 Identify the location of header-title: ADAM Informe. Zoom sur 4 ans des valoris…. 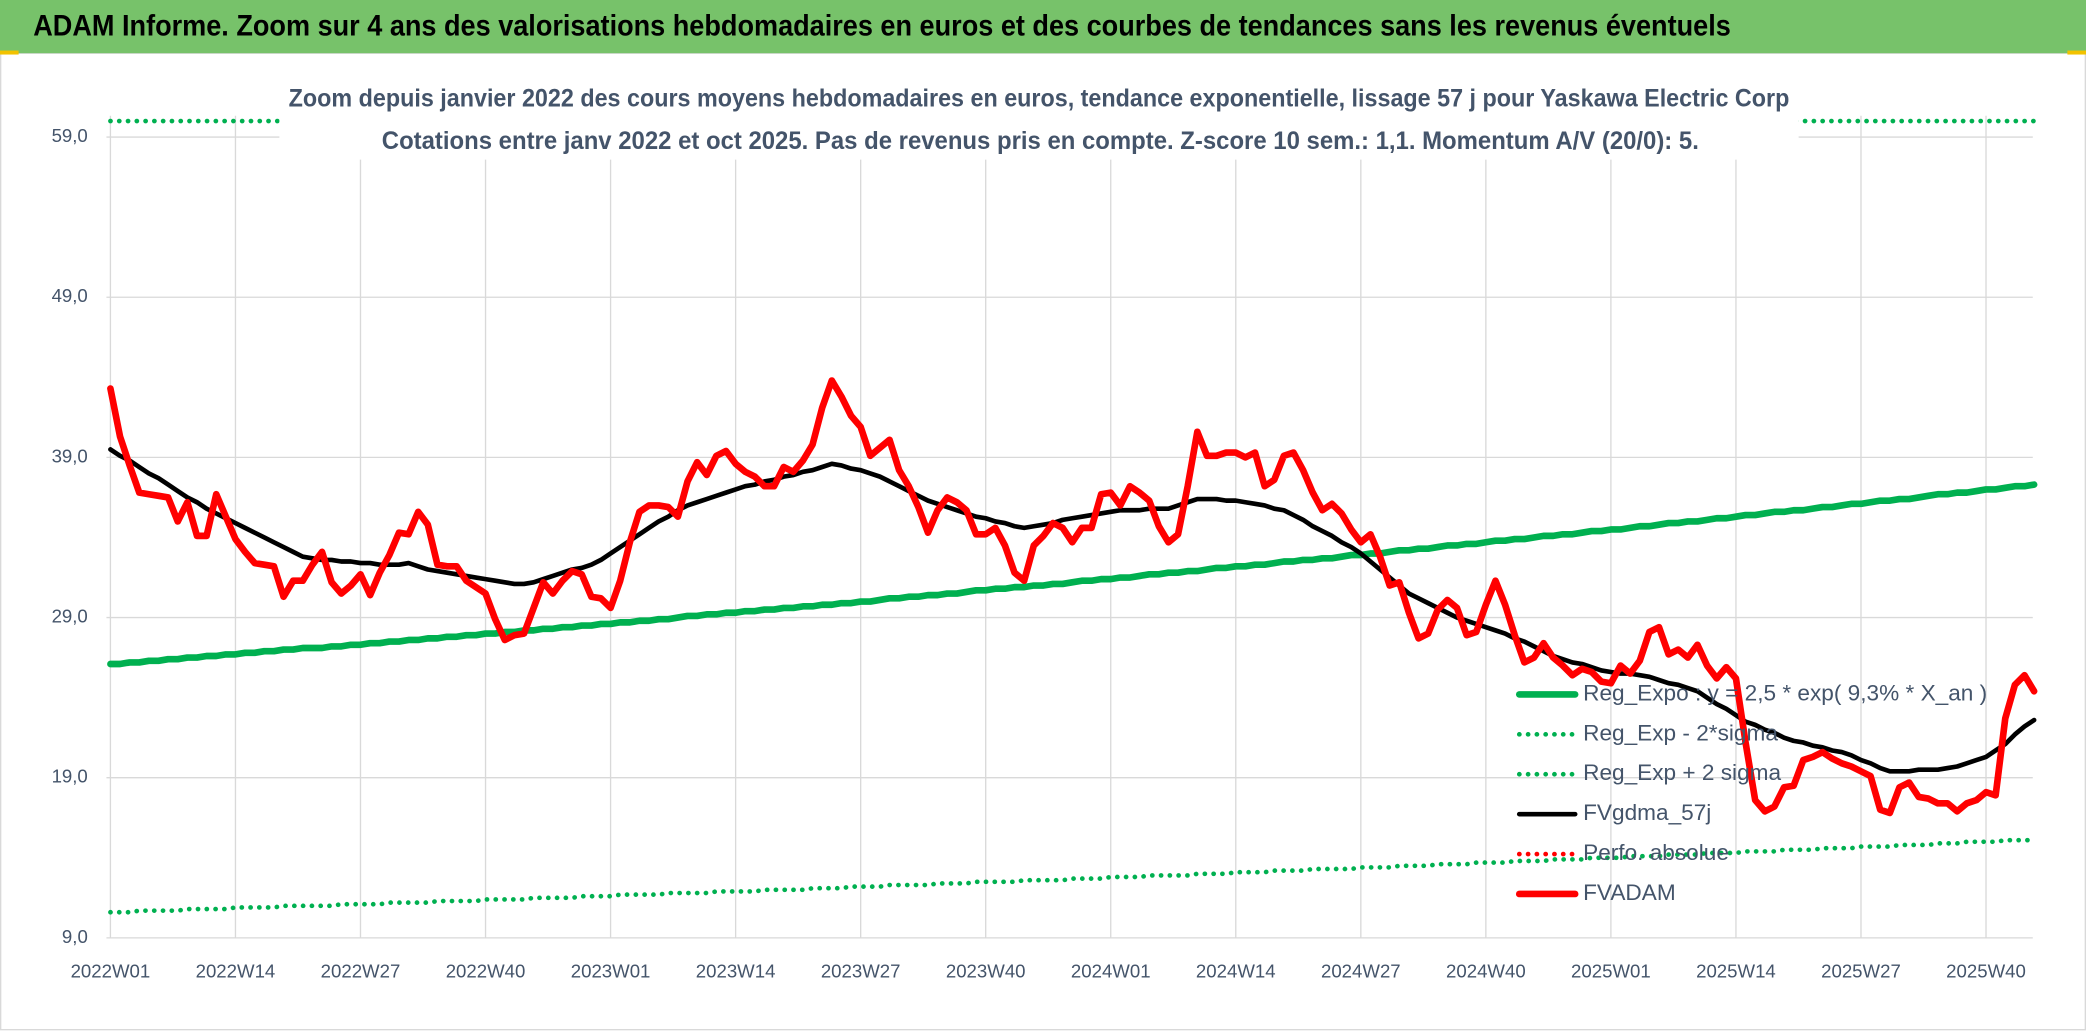
(882, 27).